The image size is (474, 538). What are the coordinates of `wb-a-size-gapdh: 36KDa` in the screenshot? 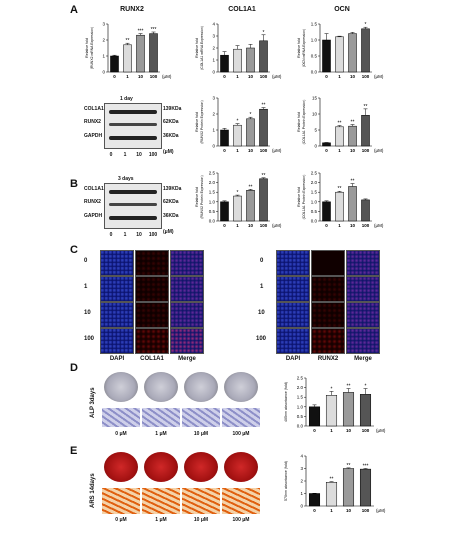 It's located at (171, 136).